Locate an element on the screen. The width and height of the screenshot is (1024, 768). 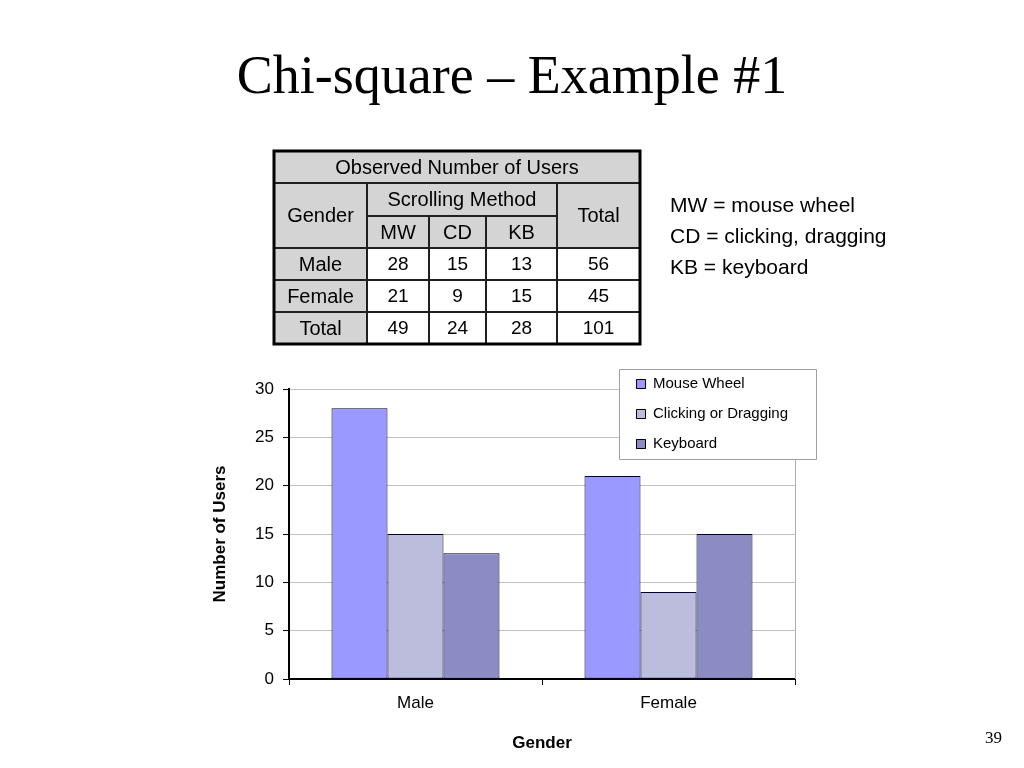
text: 39 is located at coordinates (993, 738).